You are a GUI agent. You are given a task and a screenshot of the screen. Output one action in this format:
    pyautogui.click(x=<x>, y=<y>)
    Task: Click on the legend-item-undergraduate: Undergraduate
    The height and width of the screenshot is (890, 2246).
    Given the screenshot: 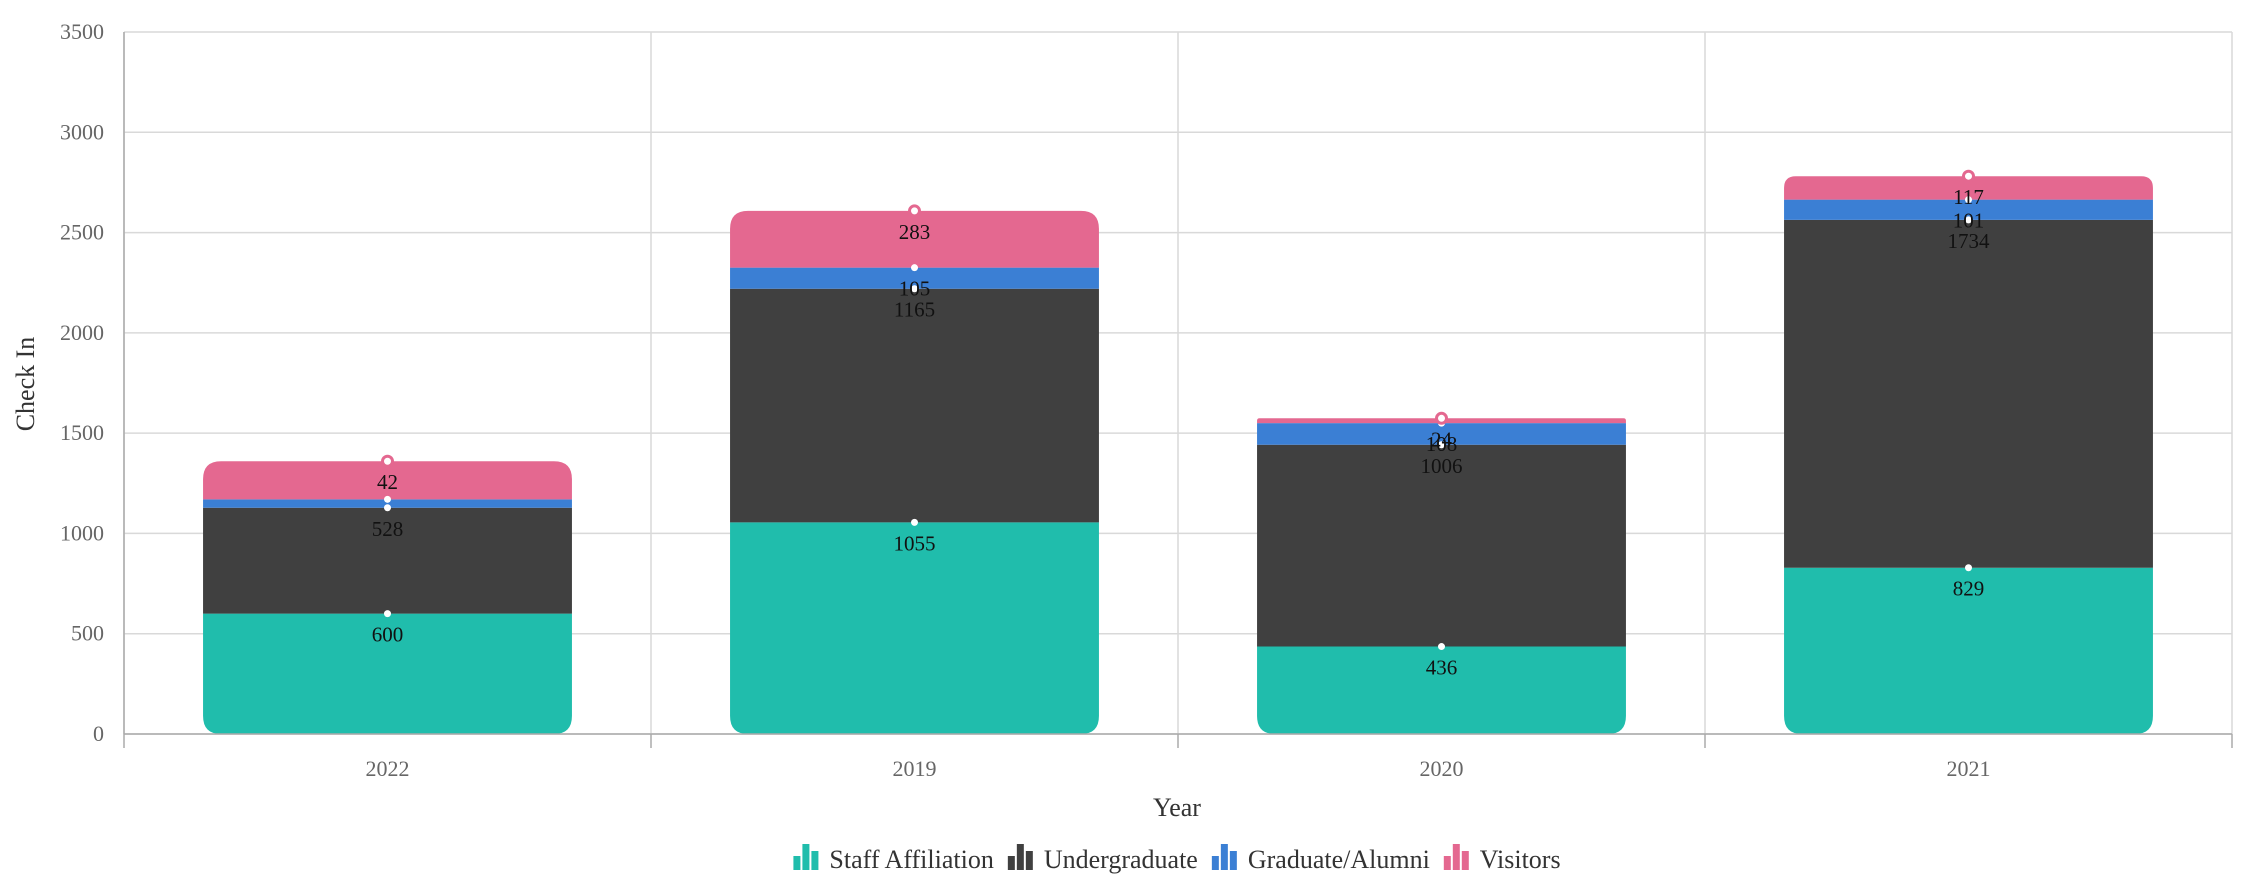 What is the action you would take?
    pyautogui.click(x=1102, y=859)
    